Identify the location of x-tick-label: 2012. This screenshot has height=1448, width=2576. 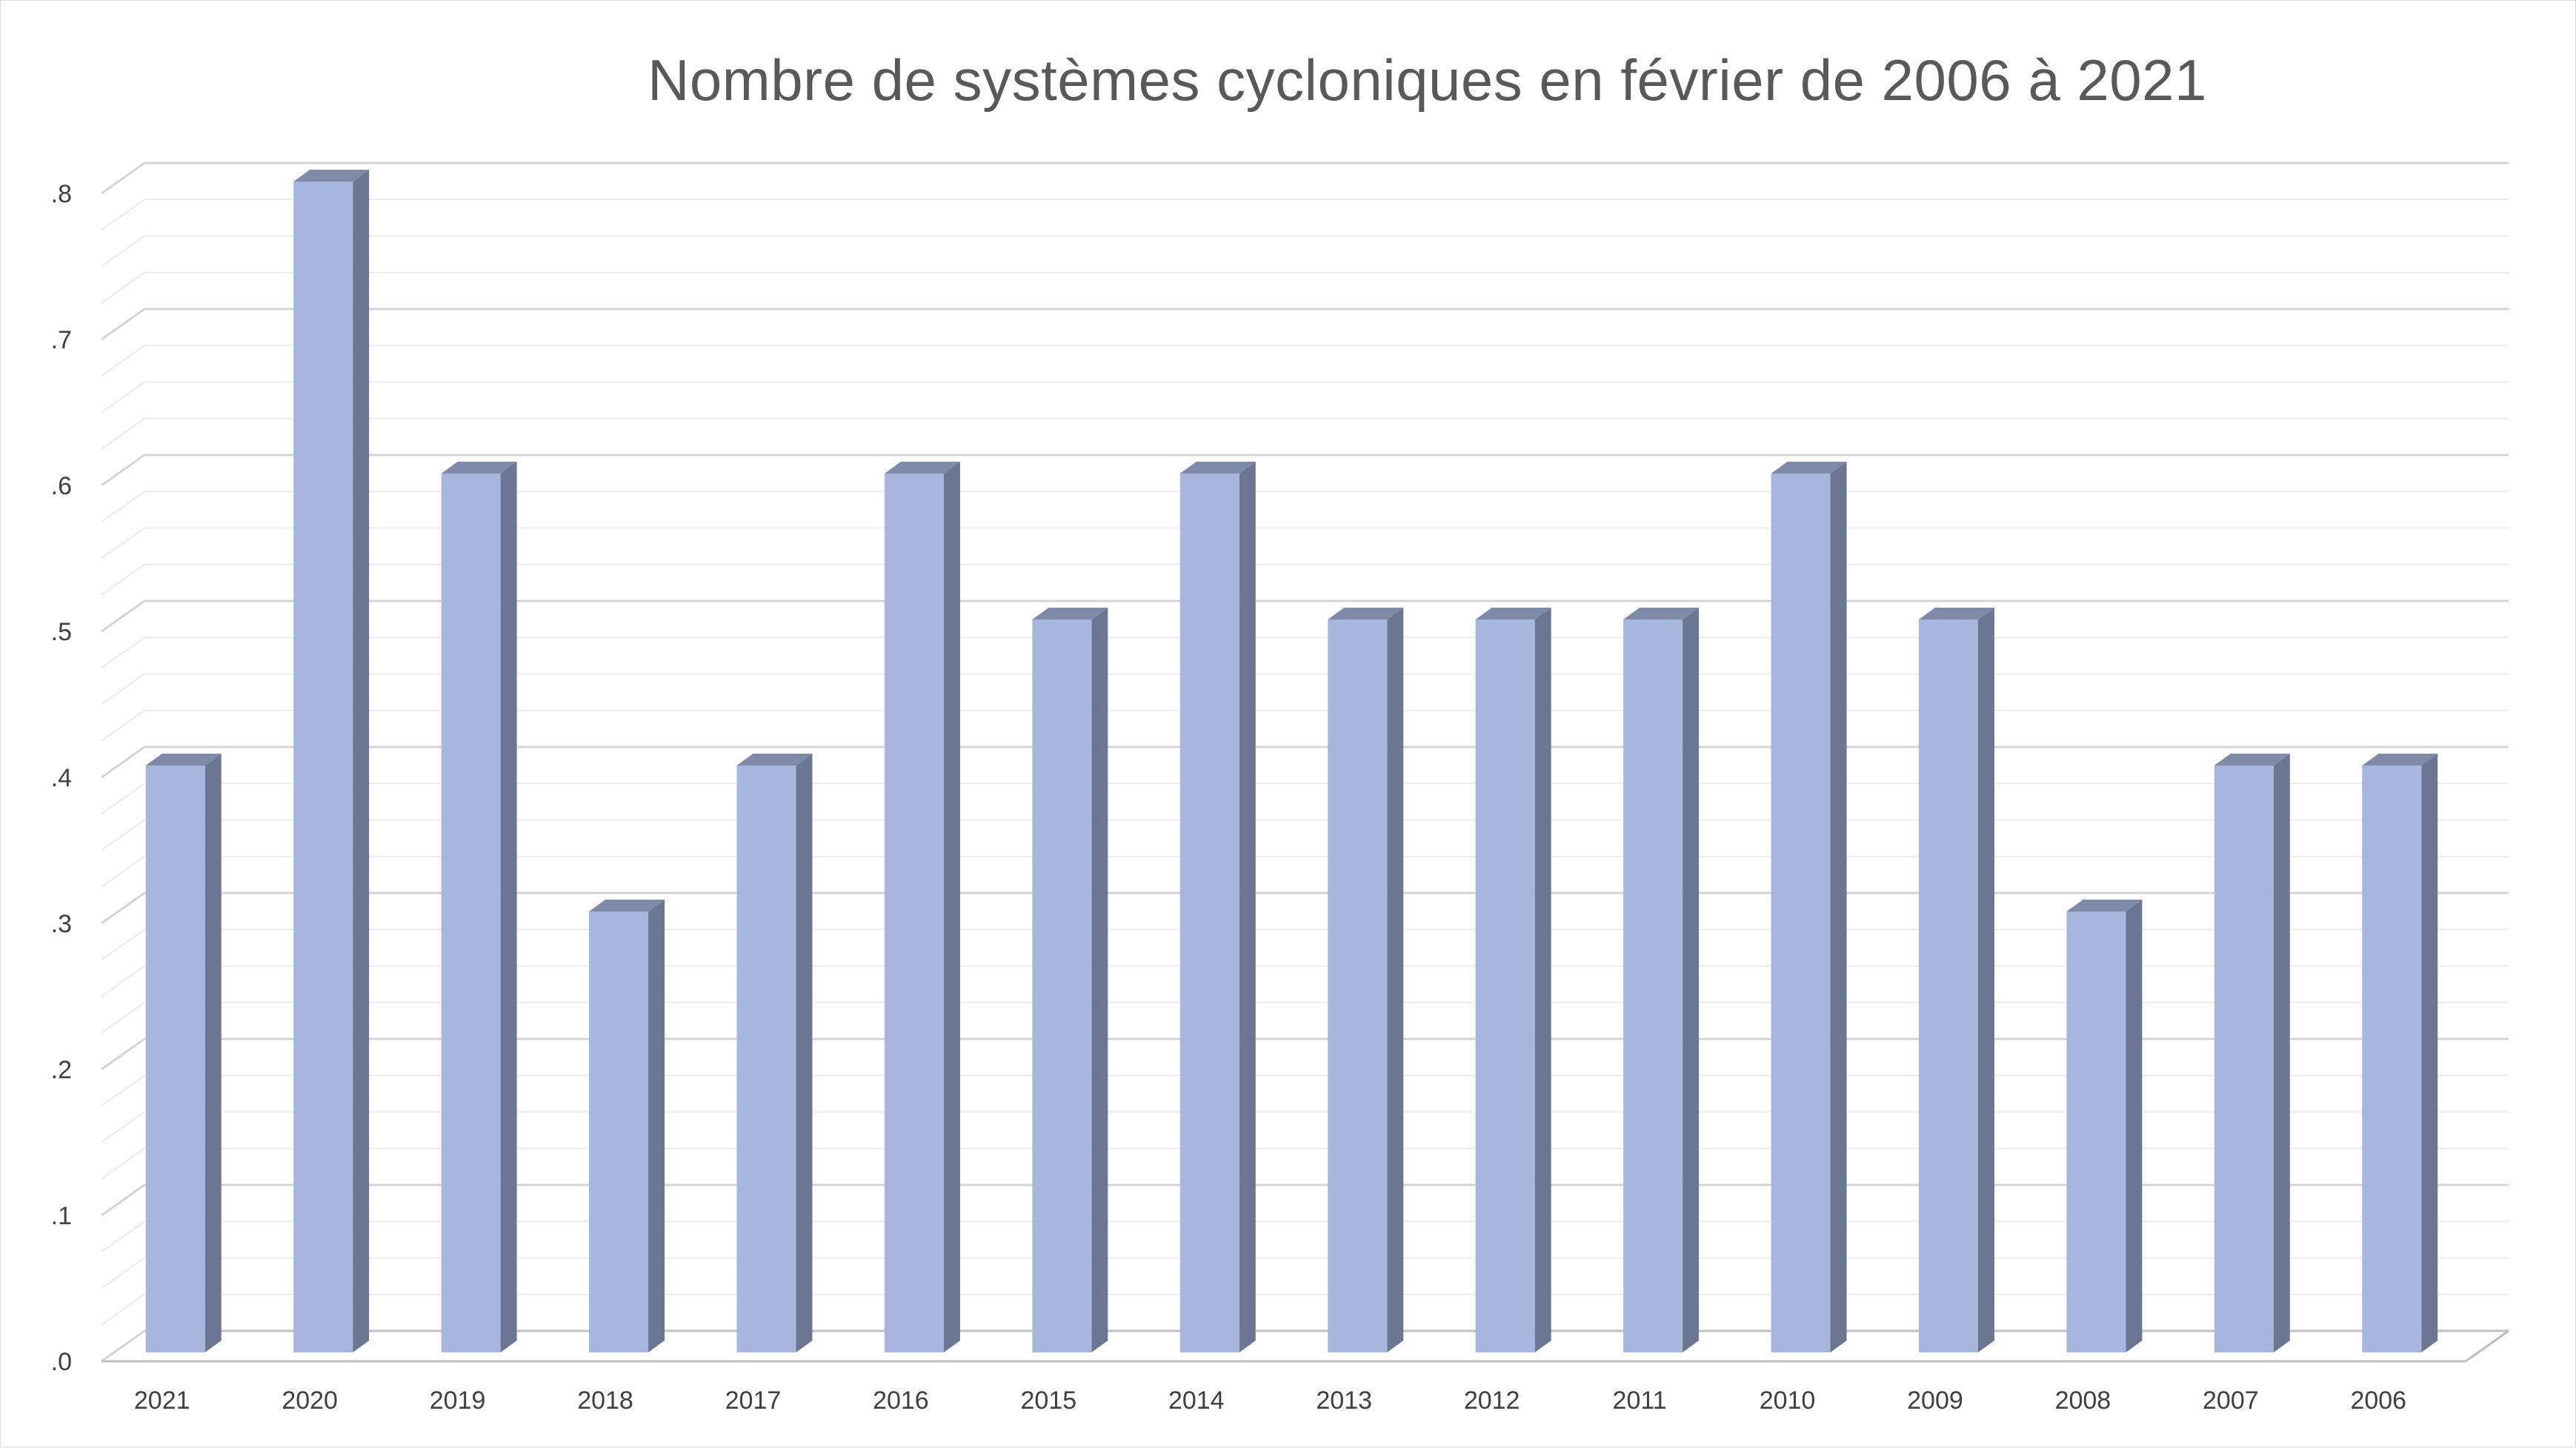
(1492, 1400).